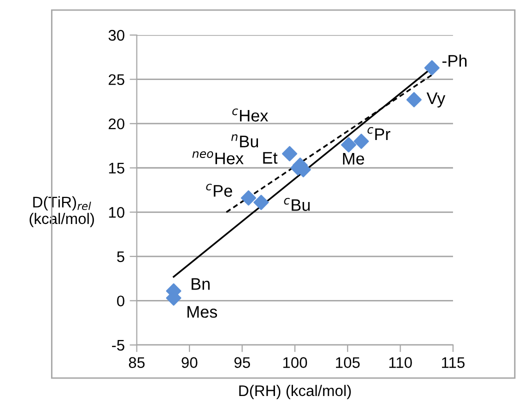 The image size is (528, 403). What do you see at coordinates (201, 284) in the screenshot?
I see `annotation: Bn` at bounding box center [201, 284].